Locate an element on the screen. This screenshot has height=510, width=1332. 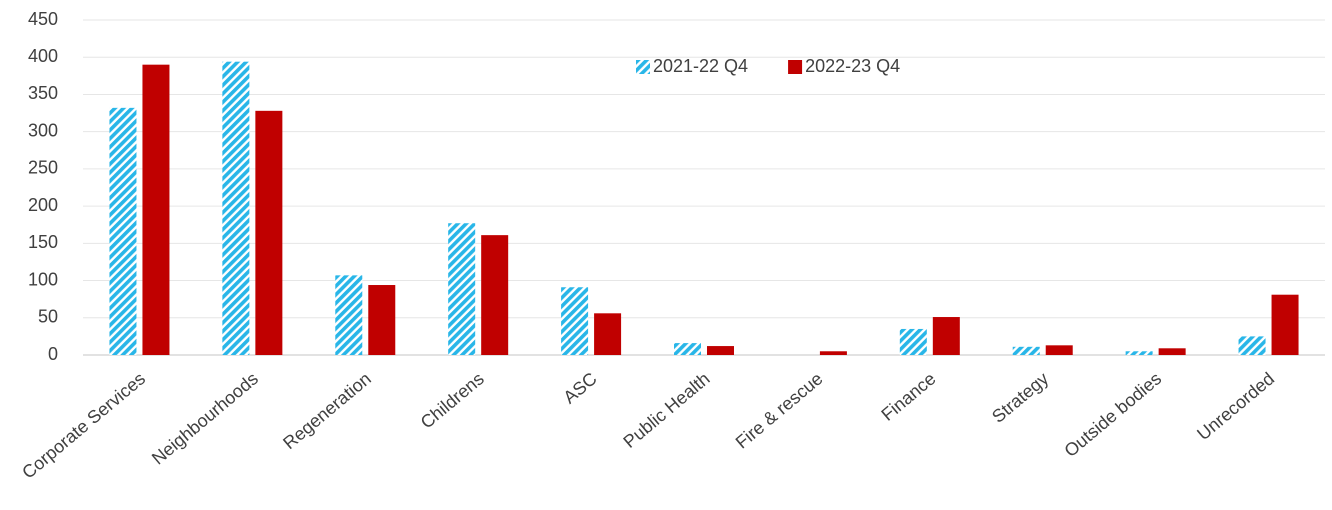
x-tick-label: Corporate Services is located at coordinates (83, 425).